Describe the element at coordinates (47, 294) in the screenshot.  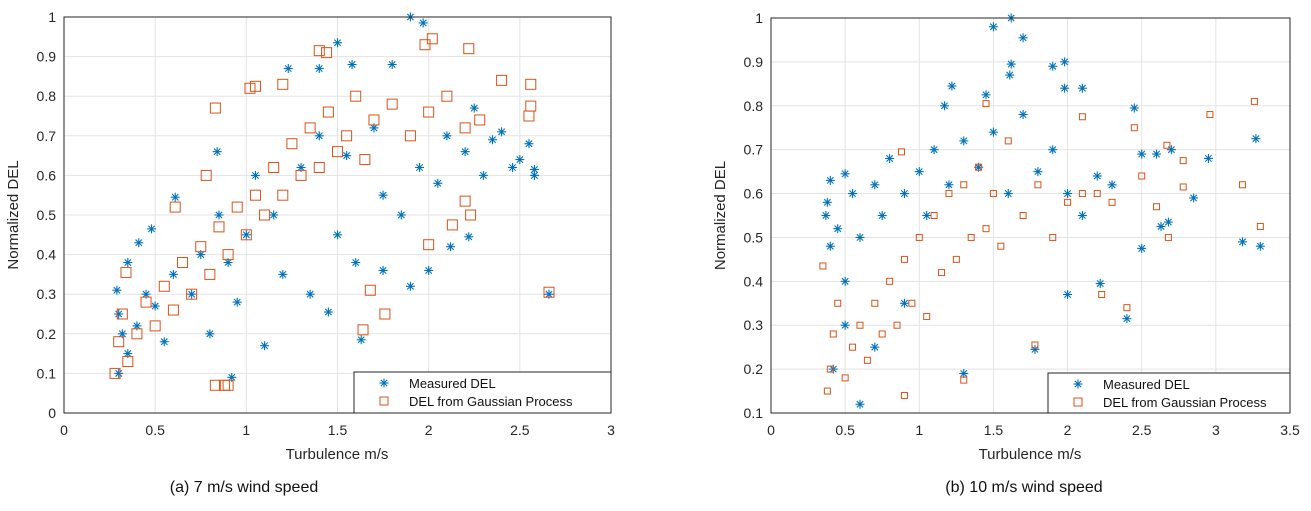
I see `y-tick-label: 0.3` at that location.